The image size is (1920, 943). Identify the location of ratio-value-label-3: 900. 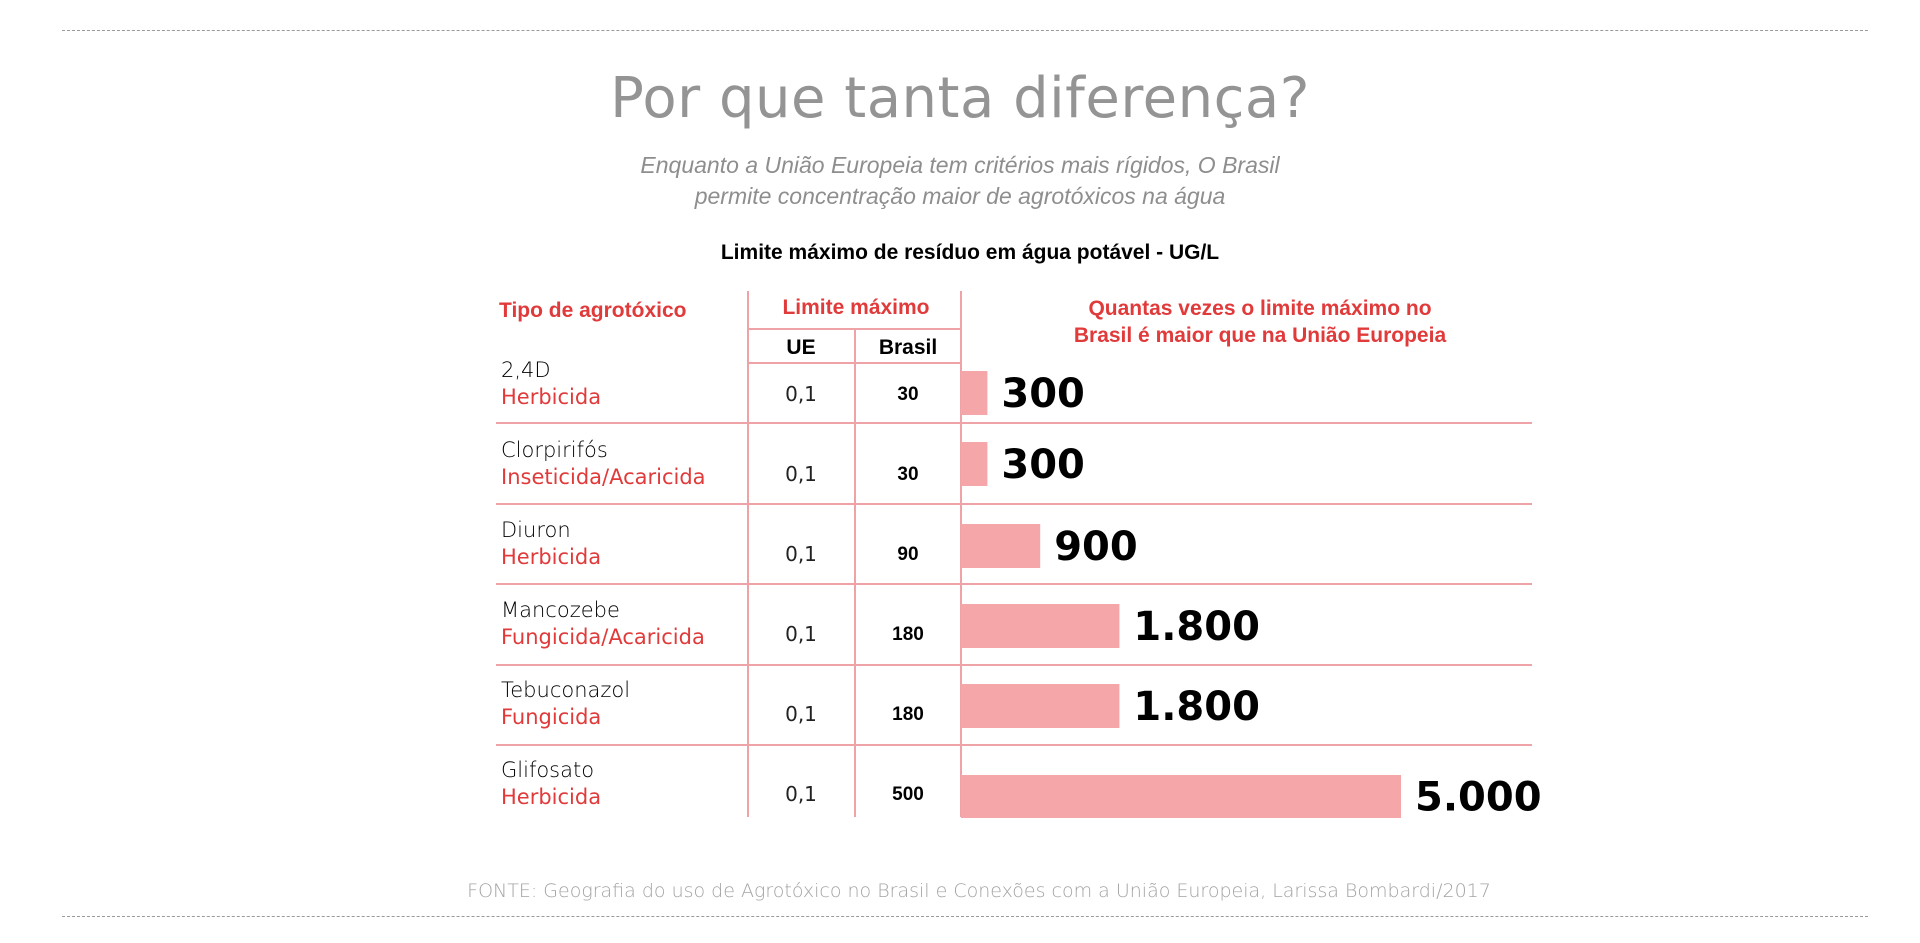
(1096, 547).